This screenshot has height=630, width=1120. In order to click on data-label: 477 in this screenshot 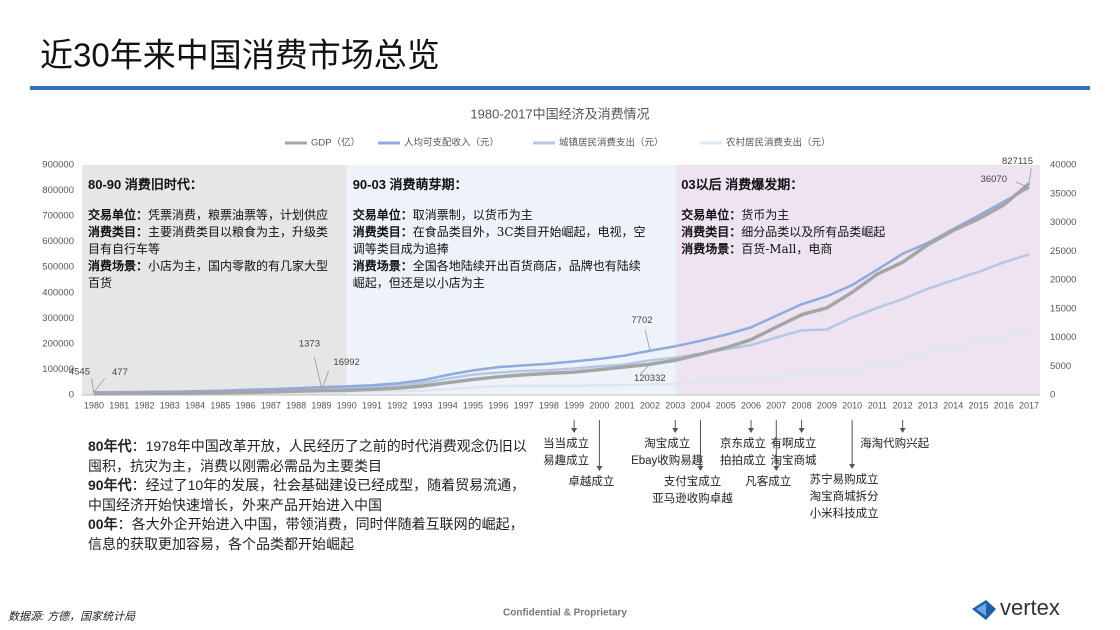, I will do `click(120, 372)`.